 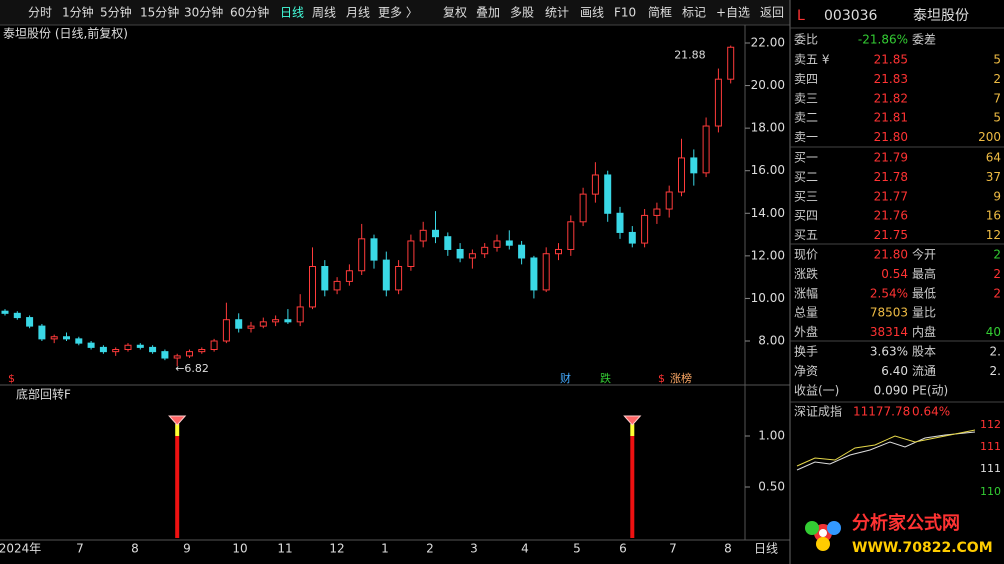 I want to click on toolbar-button: 统计, so click(x=557, y=13).